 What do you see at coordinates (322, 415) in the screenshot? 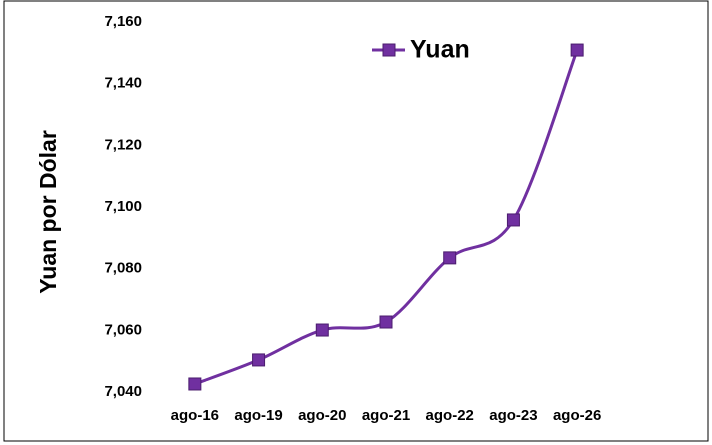
I see `x-tick-label: ago-20` at bounding box center [322, 415].